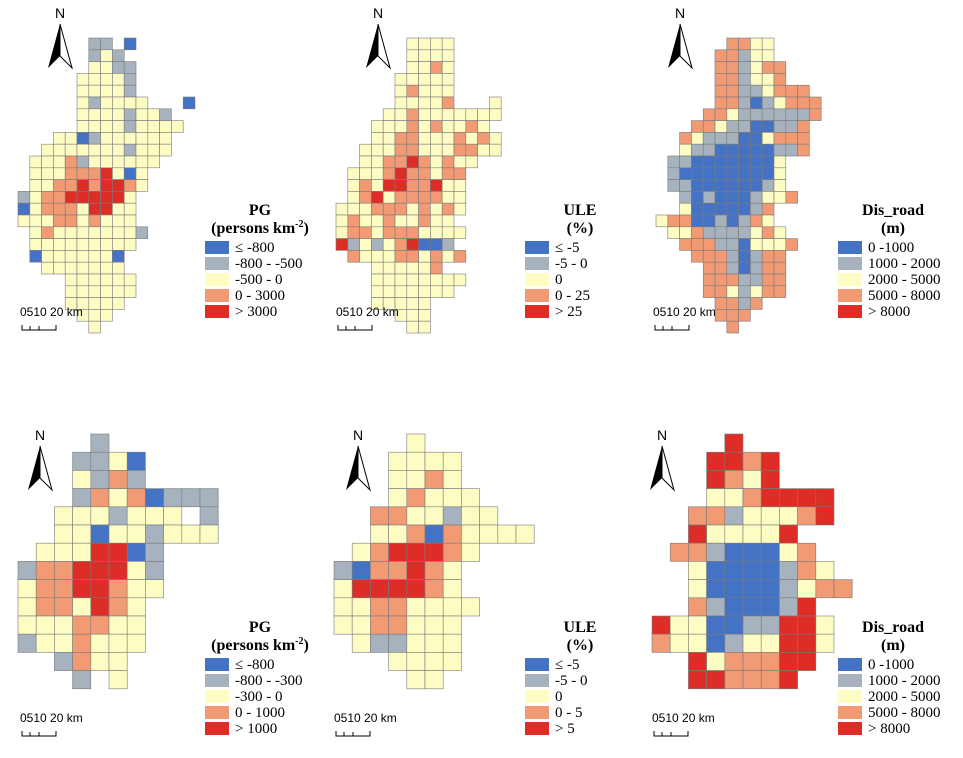  I want to click on scale-bar, so click(353, 734).